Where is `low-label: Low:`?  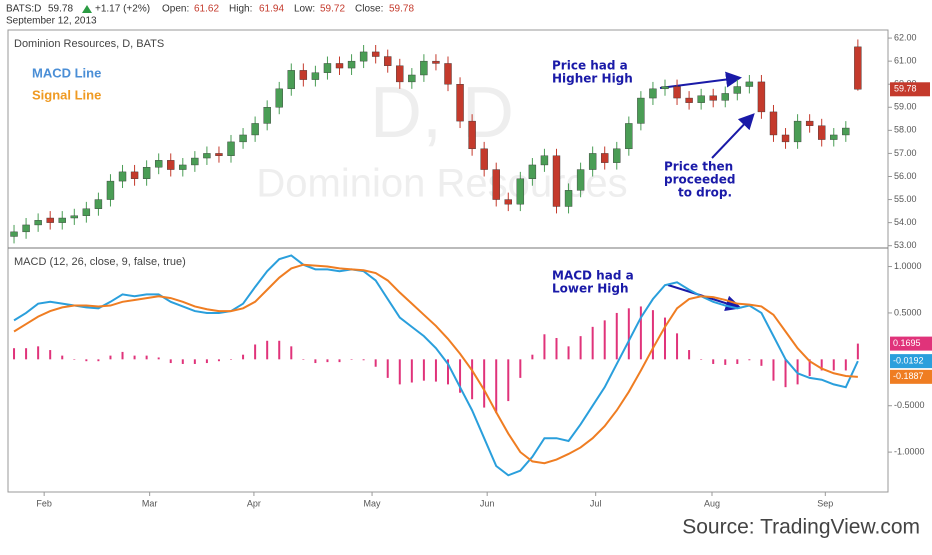 low-label: Low: is located at coordinates (304, 9).